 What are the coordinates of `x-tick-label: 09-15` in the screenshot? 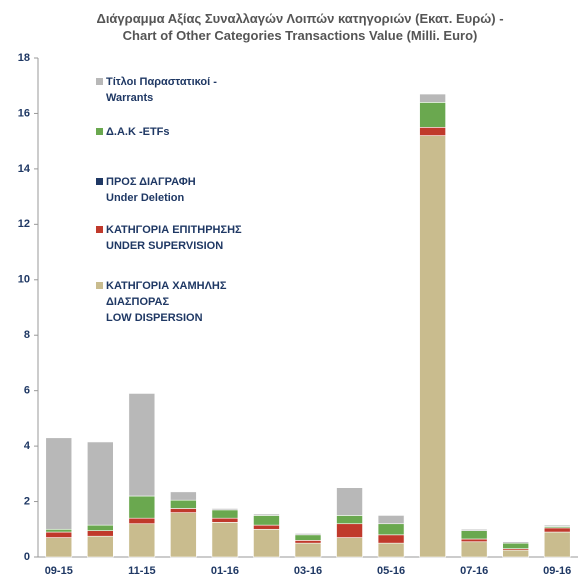 It's located at (59, 571).